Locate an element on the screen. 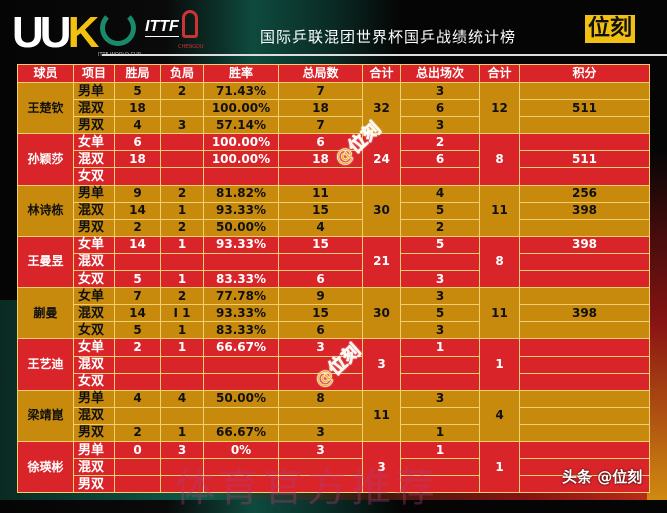  player-name: 王曼昱 is located at coordinates (45, 262).